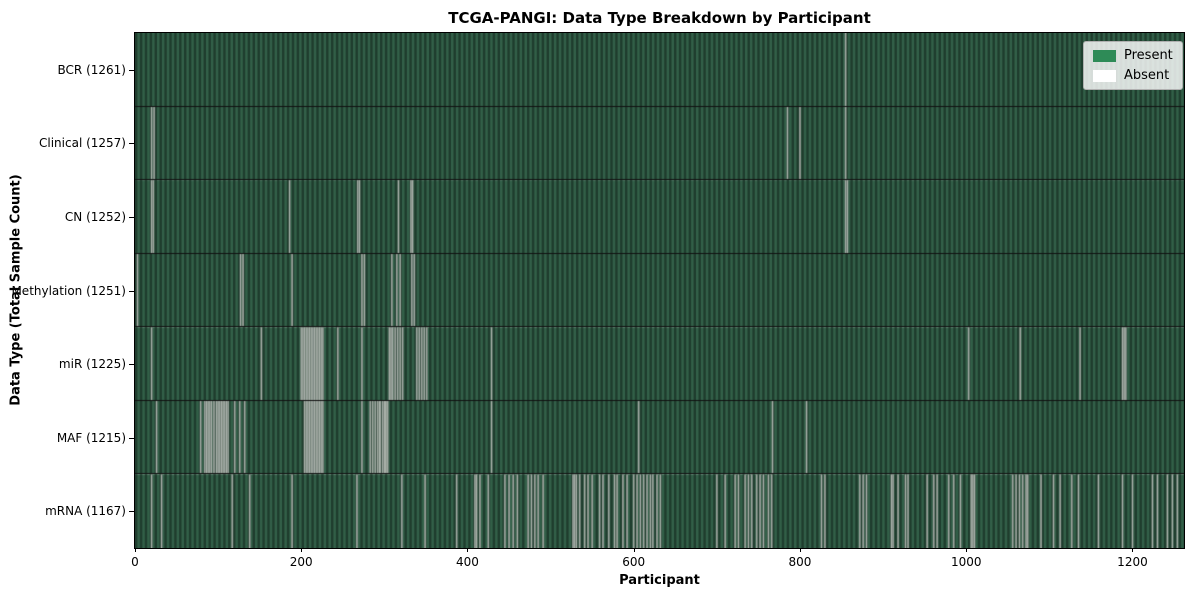  What do you see at coordinates (1132, 562) in the screenshot?
I see `x-tick-label: 1200` at bounding box center [1132, 562].